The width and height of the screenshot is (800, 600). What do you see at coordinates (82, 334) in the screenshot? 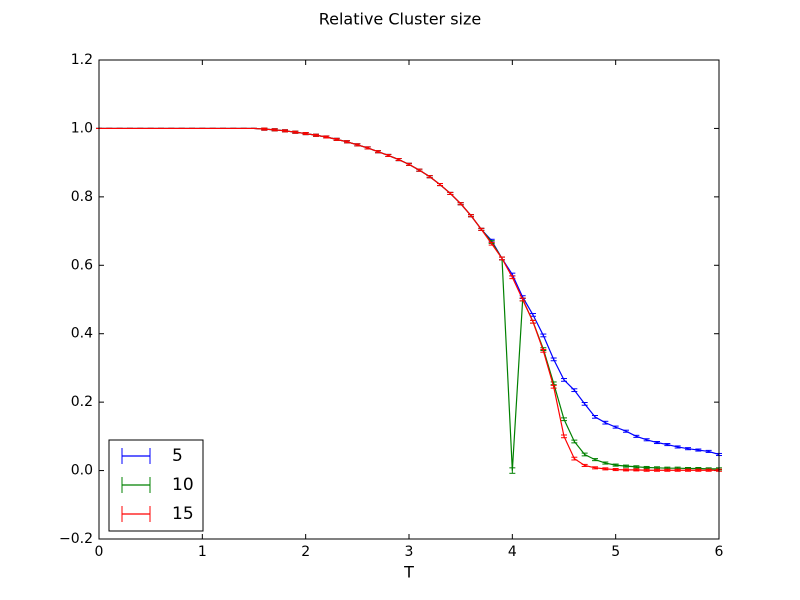
I see `y-tick-label: 0.4` at bounding box center [82, 334].